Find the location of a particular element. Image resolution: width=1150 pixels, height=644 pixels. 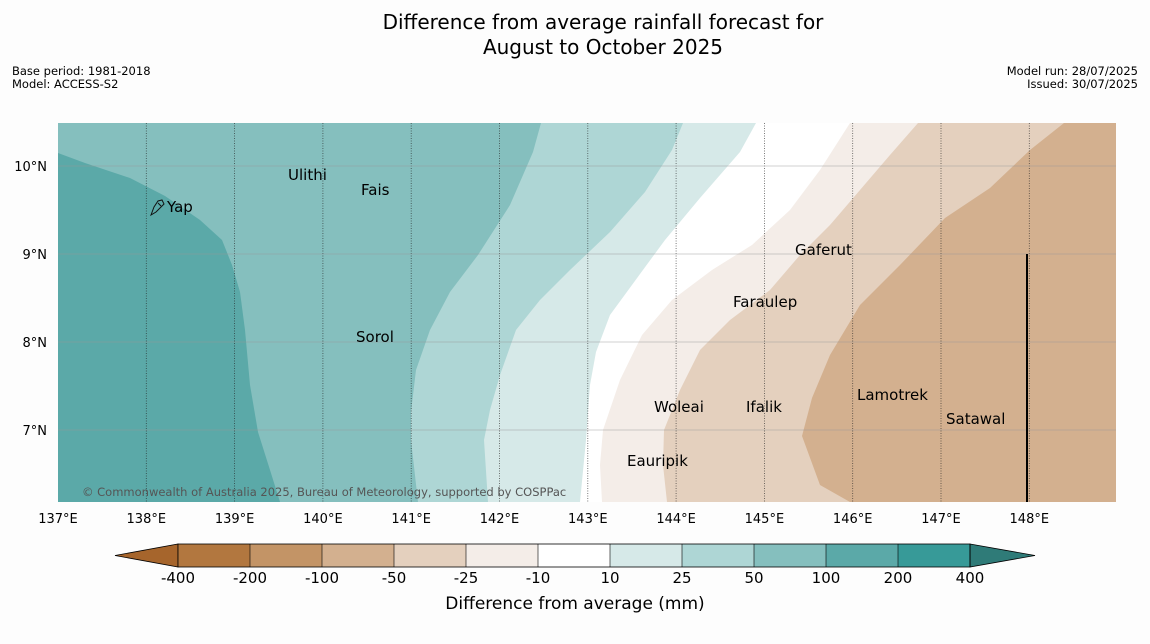

issued-text: Issued: 30/07/2025 is located at coordinates (1082, 84).